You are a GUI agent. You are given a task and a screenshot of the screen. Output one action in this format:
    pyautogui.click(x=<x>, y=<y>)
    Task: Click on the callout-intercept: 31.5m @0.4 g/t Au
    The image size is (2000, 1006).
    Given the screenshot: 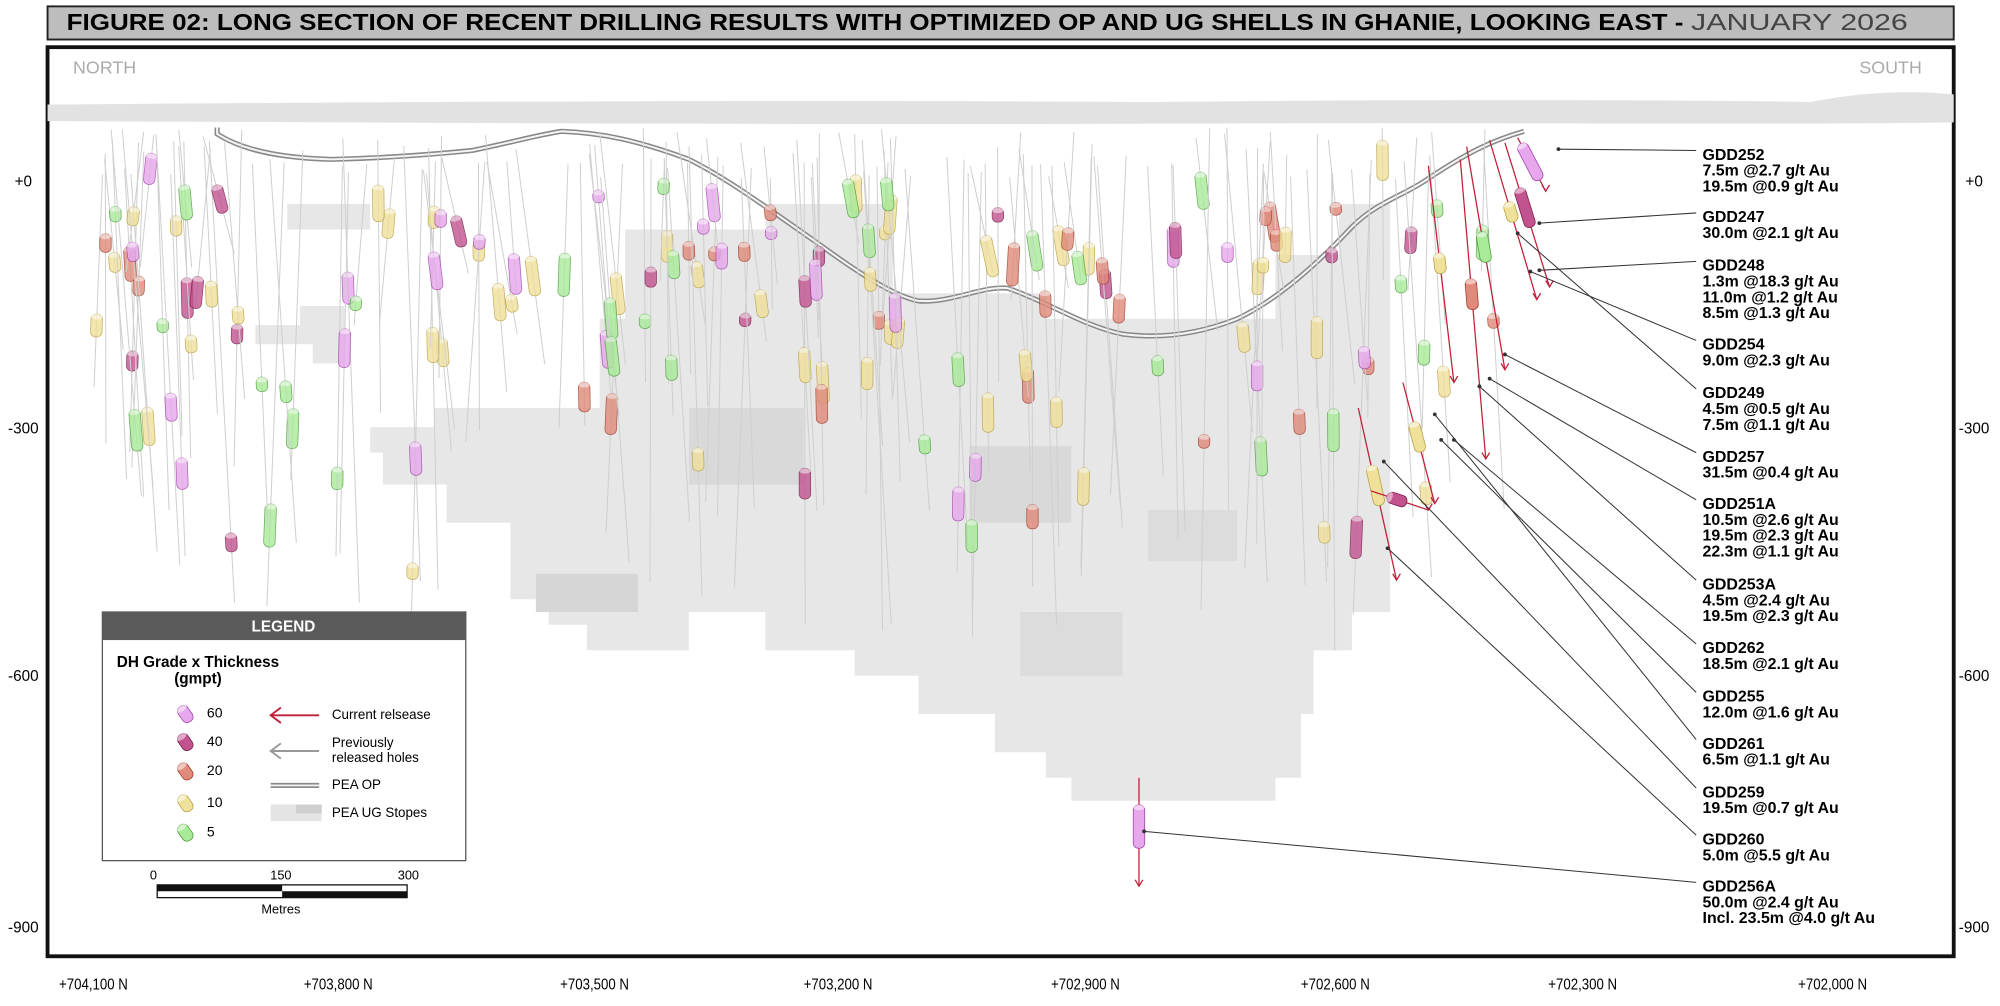 What is the action you would take?
    pyautogui.click(x=1771, y=473)
    